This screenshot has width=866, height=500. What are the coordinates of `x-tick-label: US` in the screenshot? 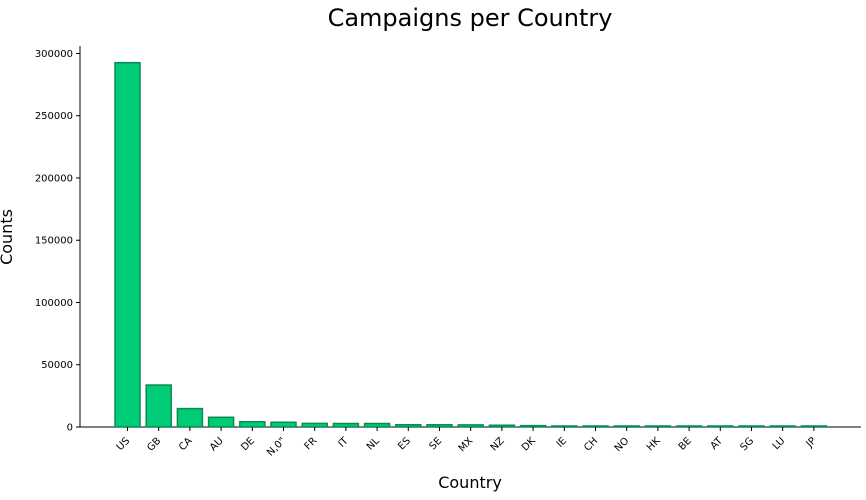 It's located at (123, 444).